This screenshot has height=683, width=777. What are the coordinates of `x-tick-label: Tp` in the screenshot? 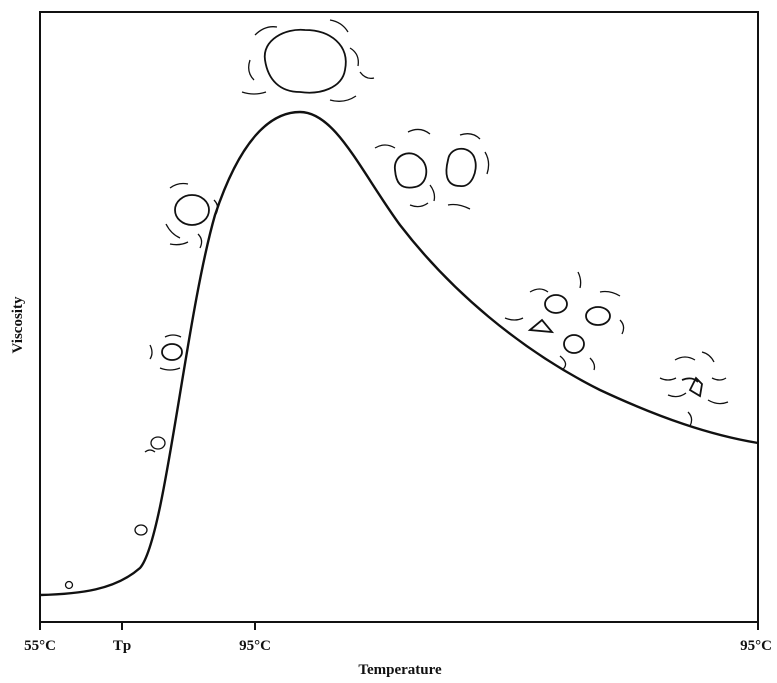 It's located at (122, 646).